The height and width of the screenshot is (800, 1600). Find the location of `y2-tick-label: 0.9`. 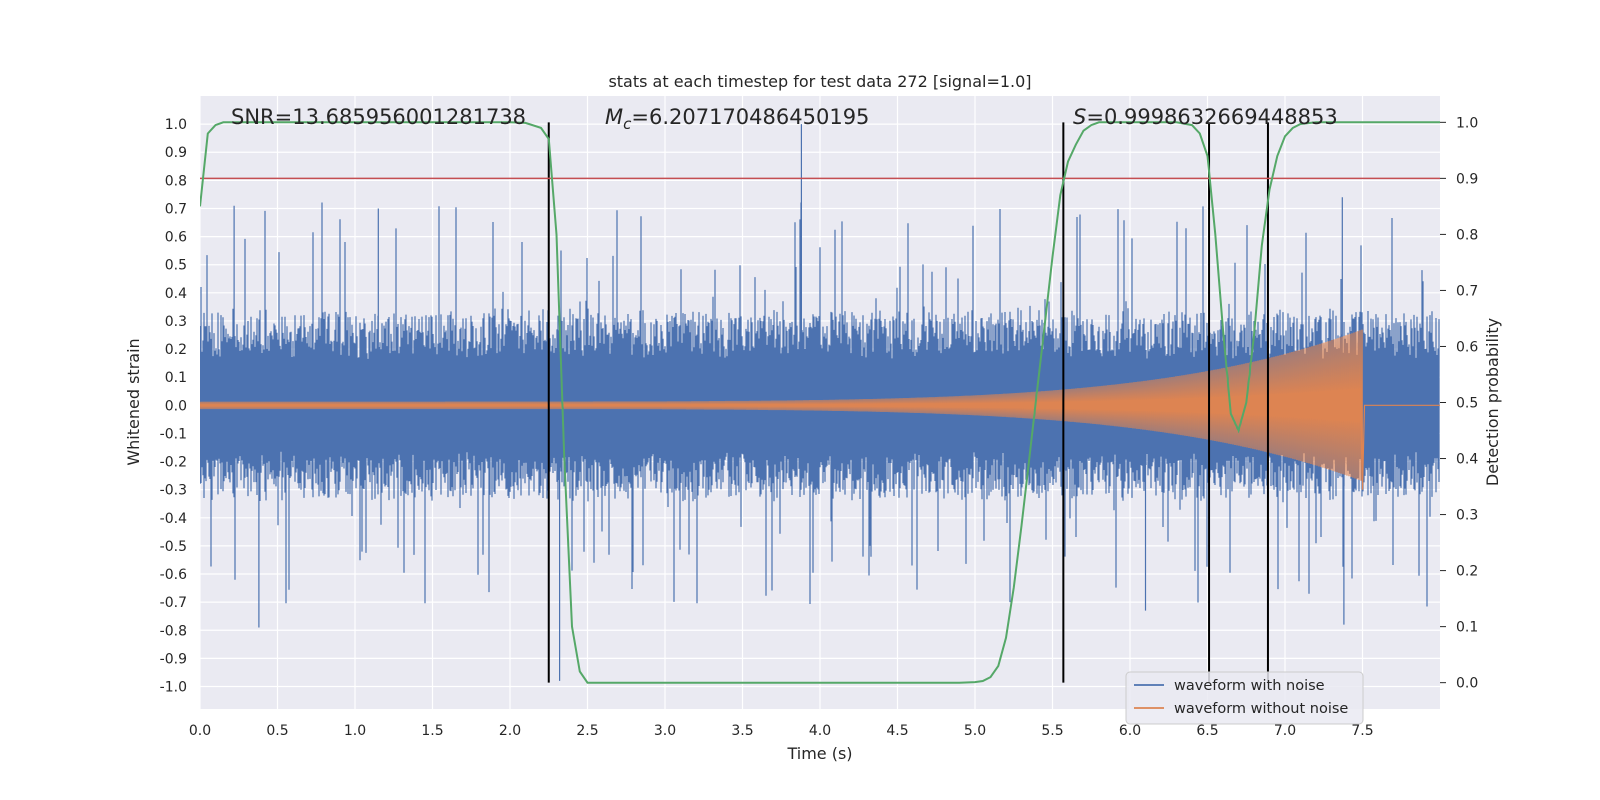

y2-tick-label: 0.9 is located at coordinates (1467, 179).